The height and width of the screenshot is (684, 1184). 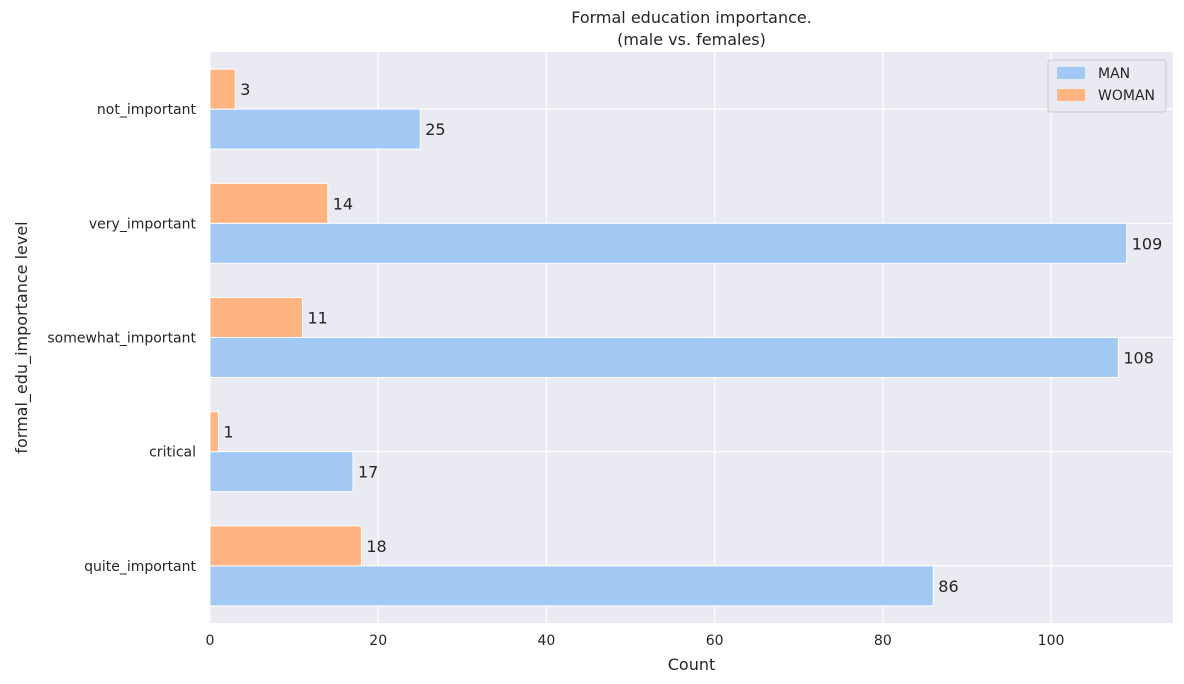 I want to click on x-tick-label: 0, so click(x=210, y=641).